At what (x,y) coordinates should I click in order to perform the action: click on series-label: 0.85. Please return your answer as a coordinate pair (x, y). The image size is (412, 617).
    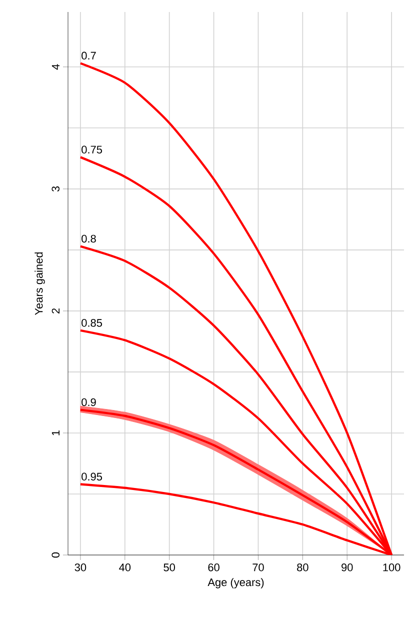
    Looking at the image, I should click on (92, 323).